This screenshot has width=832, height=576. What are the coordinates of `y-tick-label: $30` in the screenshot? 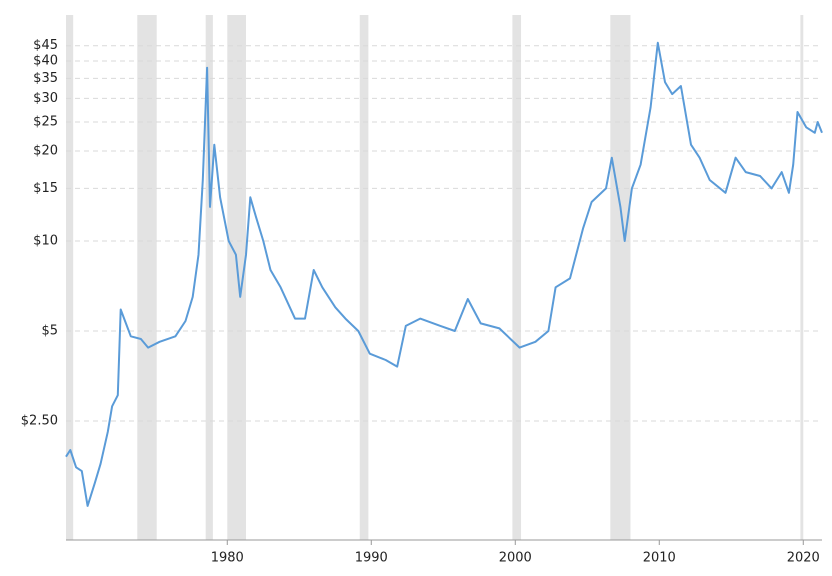 It's located at (45, 98).